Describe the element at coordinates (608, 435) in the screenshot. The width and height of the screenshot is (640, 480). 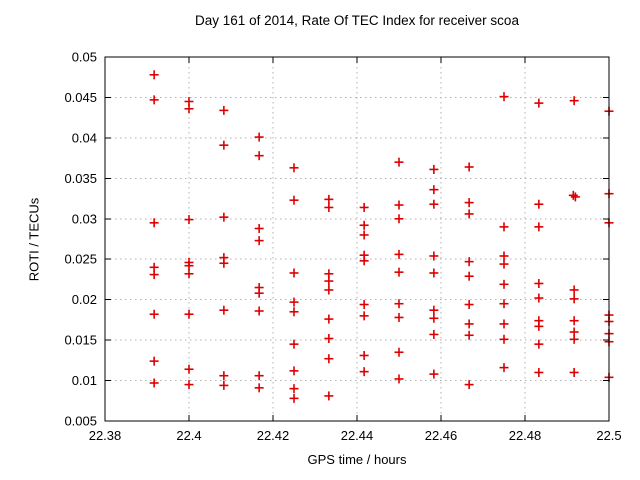
I see `x-tick-label: 22.5` at that location.